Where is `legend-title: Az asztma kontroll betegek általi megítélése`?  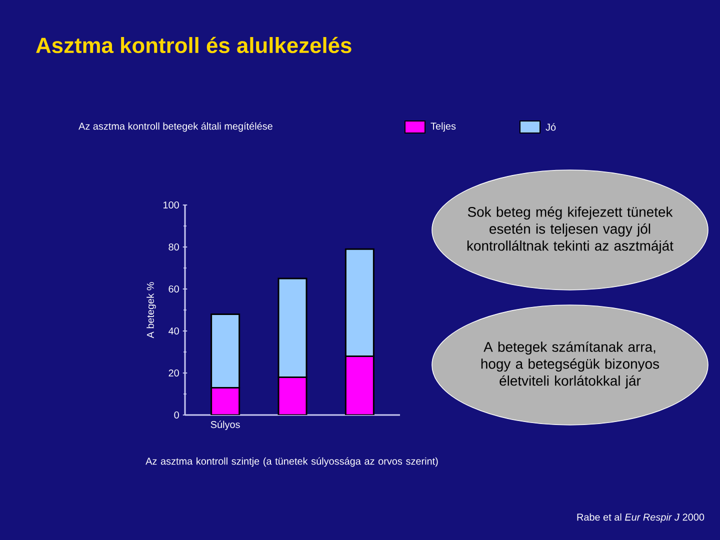
legend-title: Az asztma kontroll betegek általi megítélése is located at coordinates (175, 127).